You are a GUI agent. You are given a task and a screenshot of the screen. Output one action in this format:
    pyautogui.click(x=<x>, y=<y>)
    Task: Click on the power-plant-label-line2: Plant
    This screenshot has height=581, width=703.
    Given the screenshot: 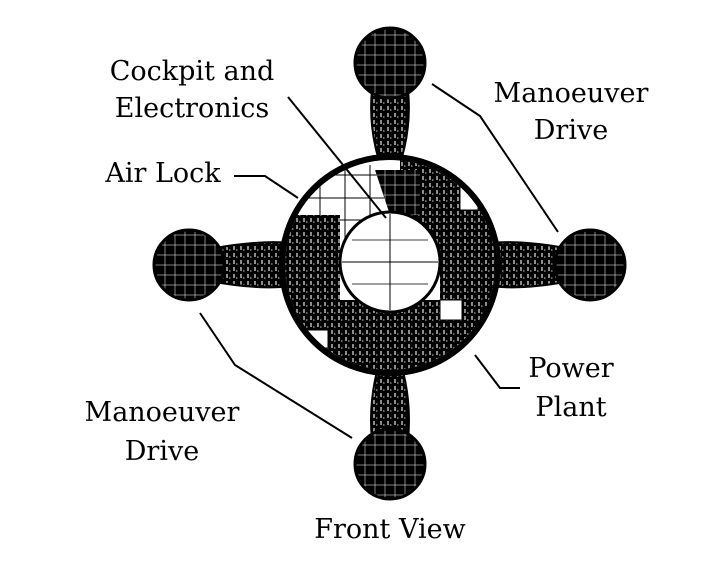 What is the action you would take?
    pyautogui.click(x=570, y=407)
    